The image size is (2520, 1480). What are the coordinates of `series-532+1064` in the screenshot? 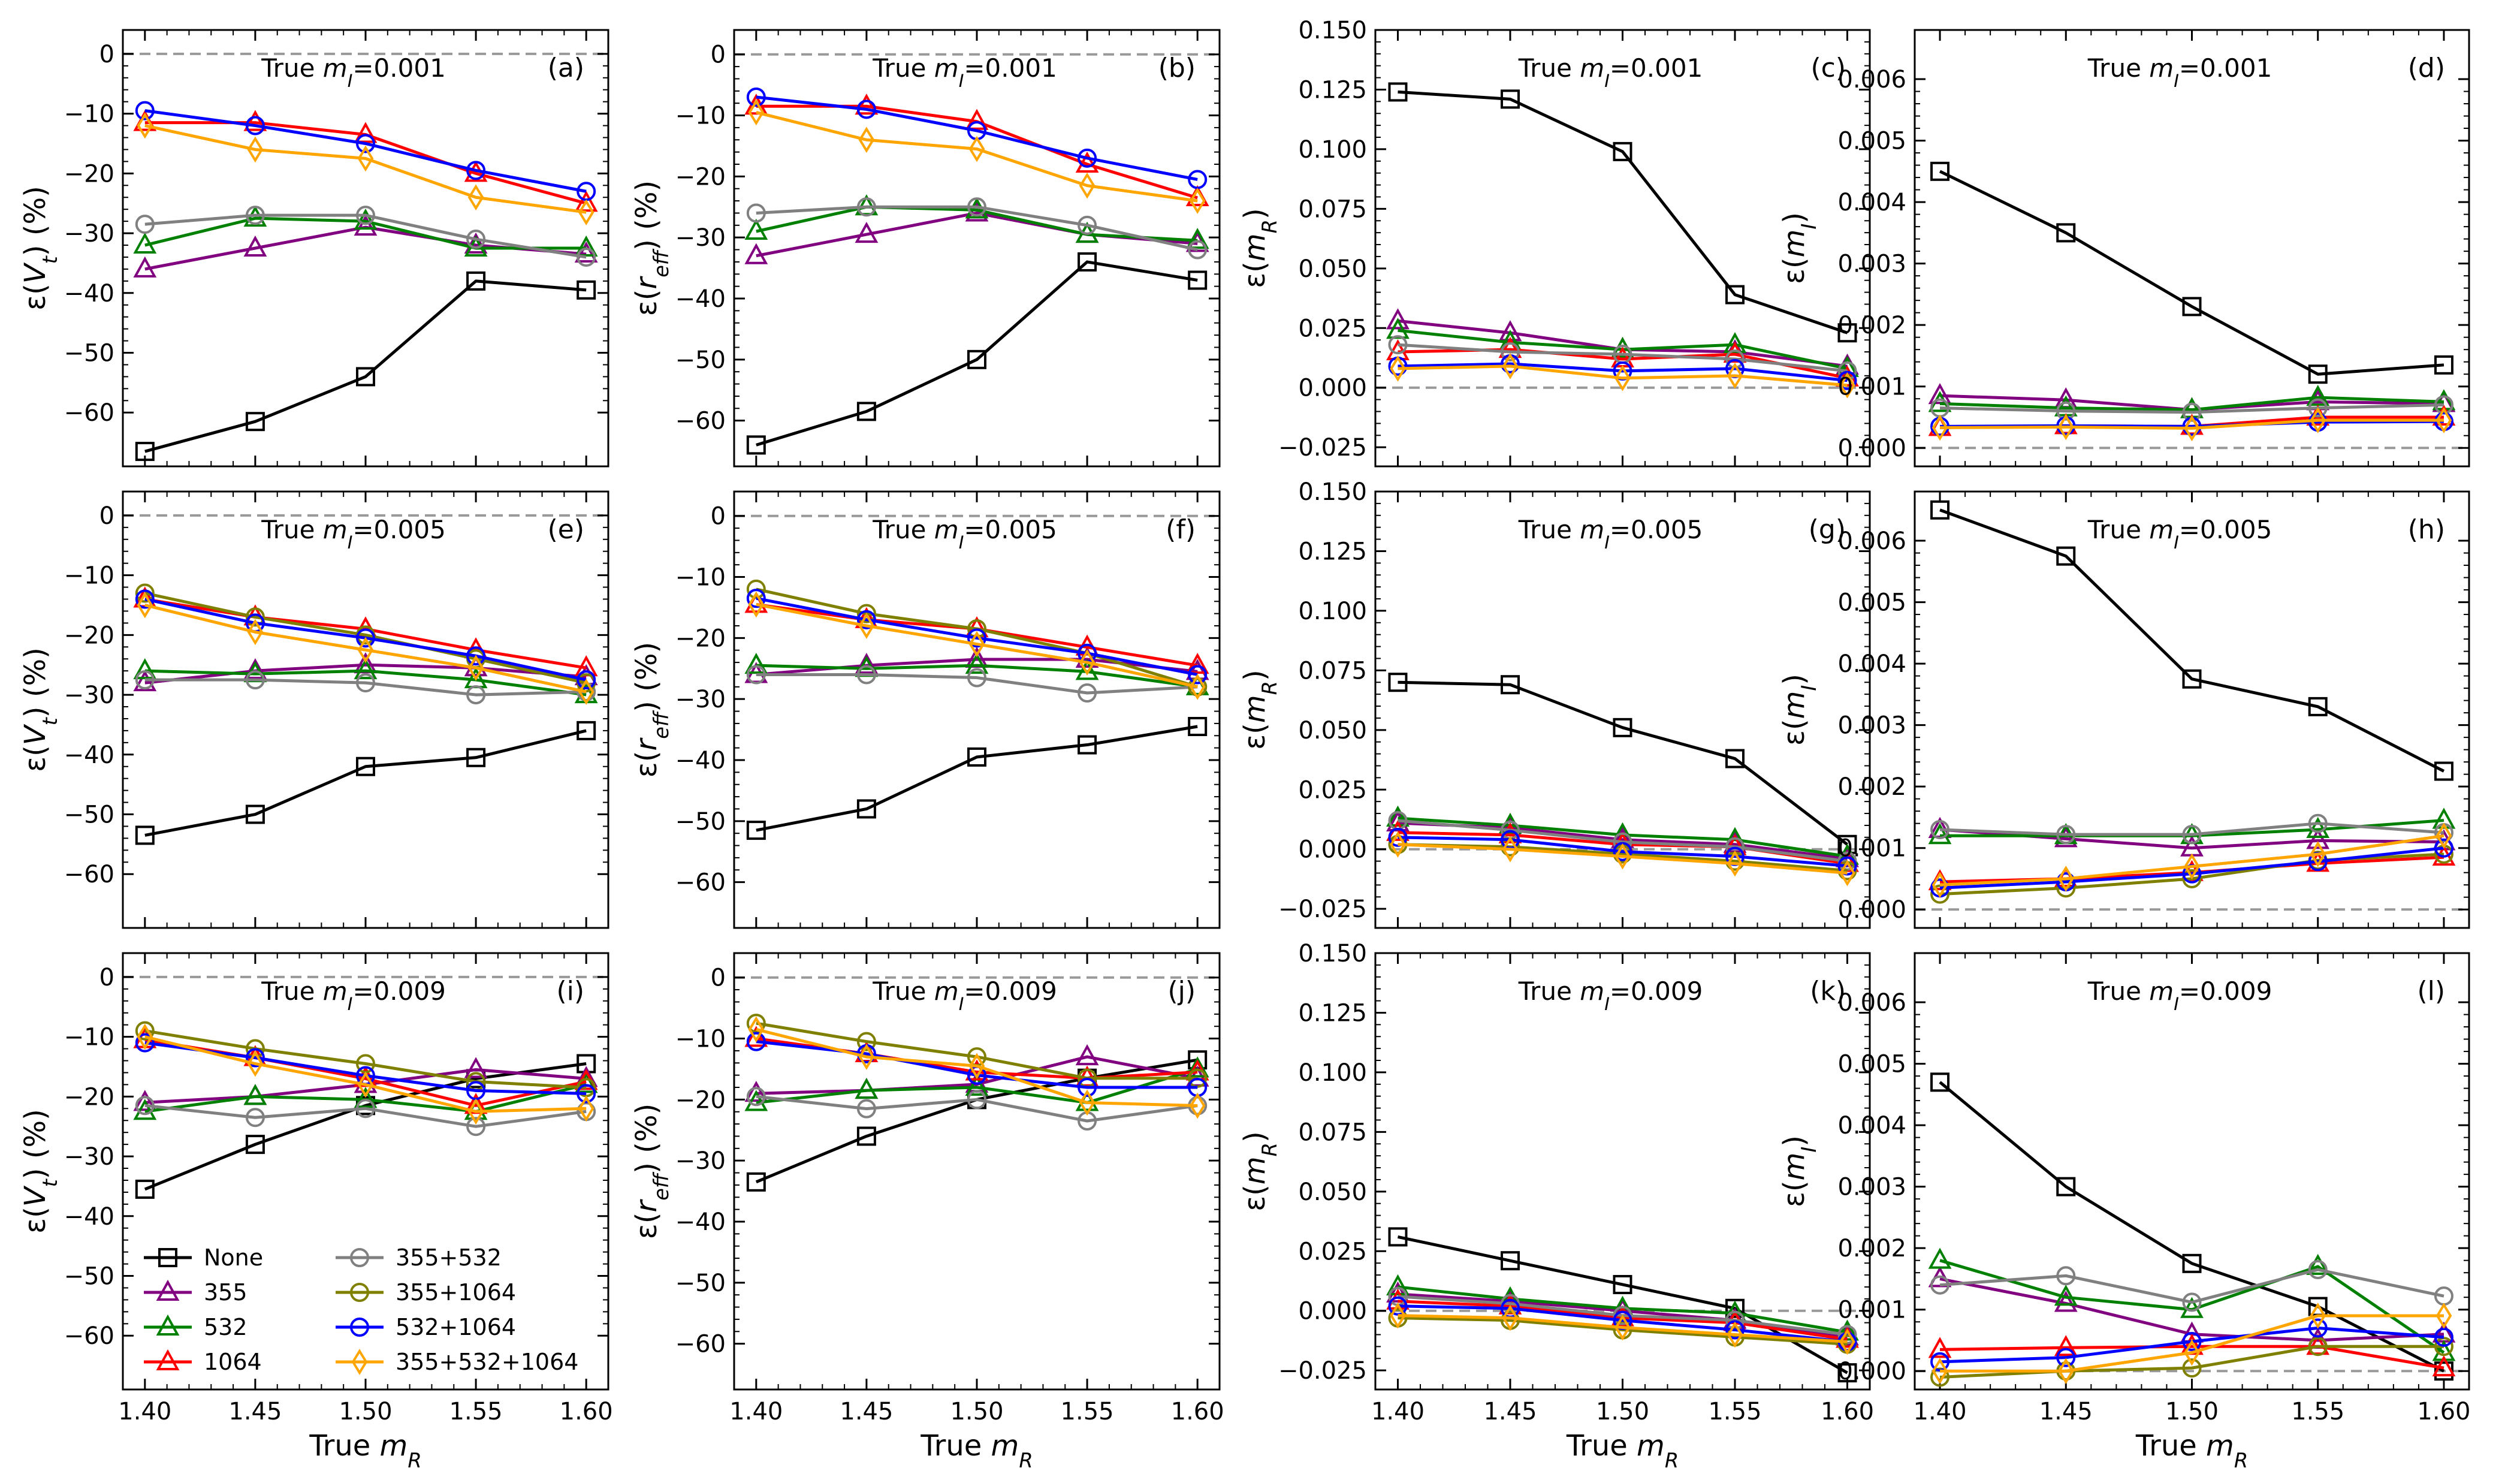 It's located at (977, 637).